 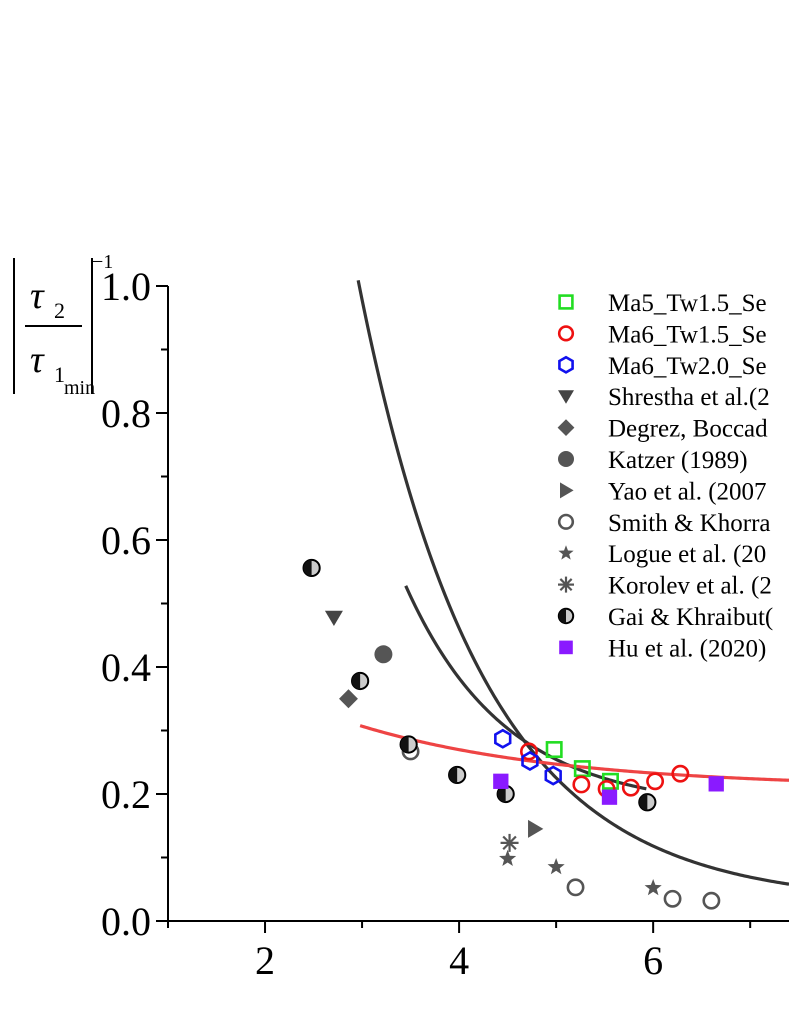 What do you see at coordinates (688, 429) in the screenshot?
I see `legend-label: Degrez, Boccad` at bounding box center [688, 429].